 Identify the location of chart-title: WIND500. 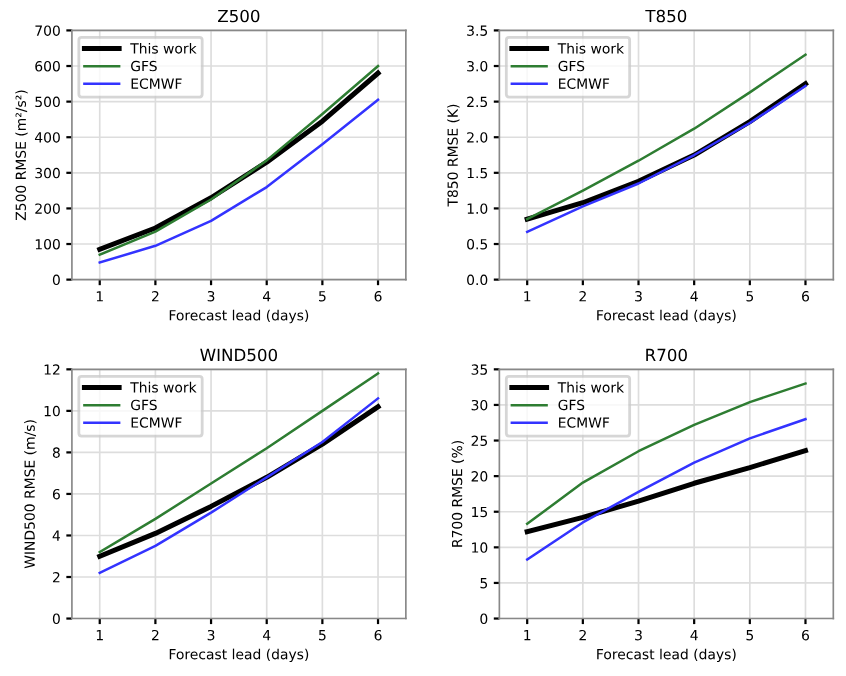
(239, 355).